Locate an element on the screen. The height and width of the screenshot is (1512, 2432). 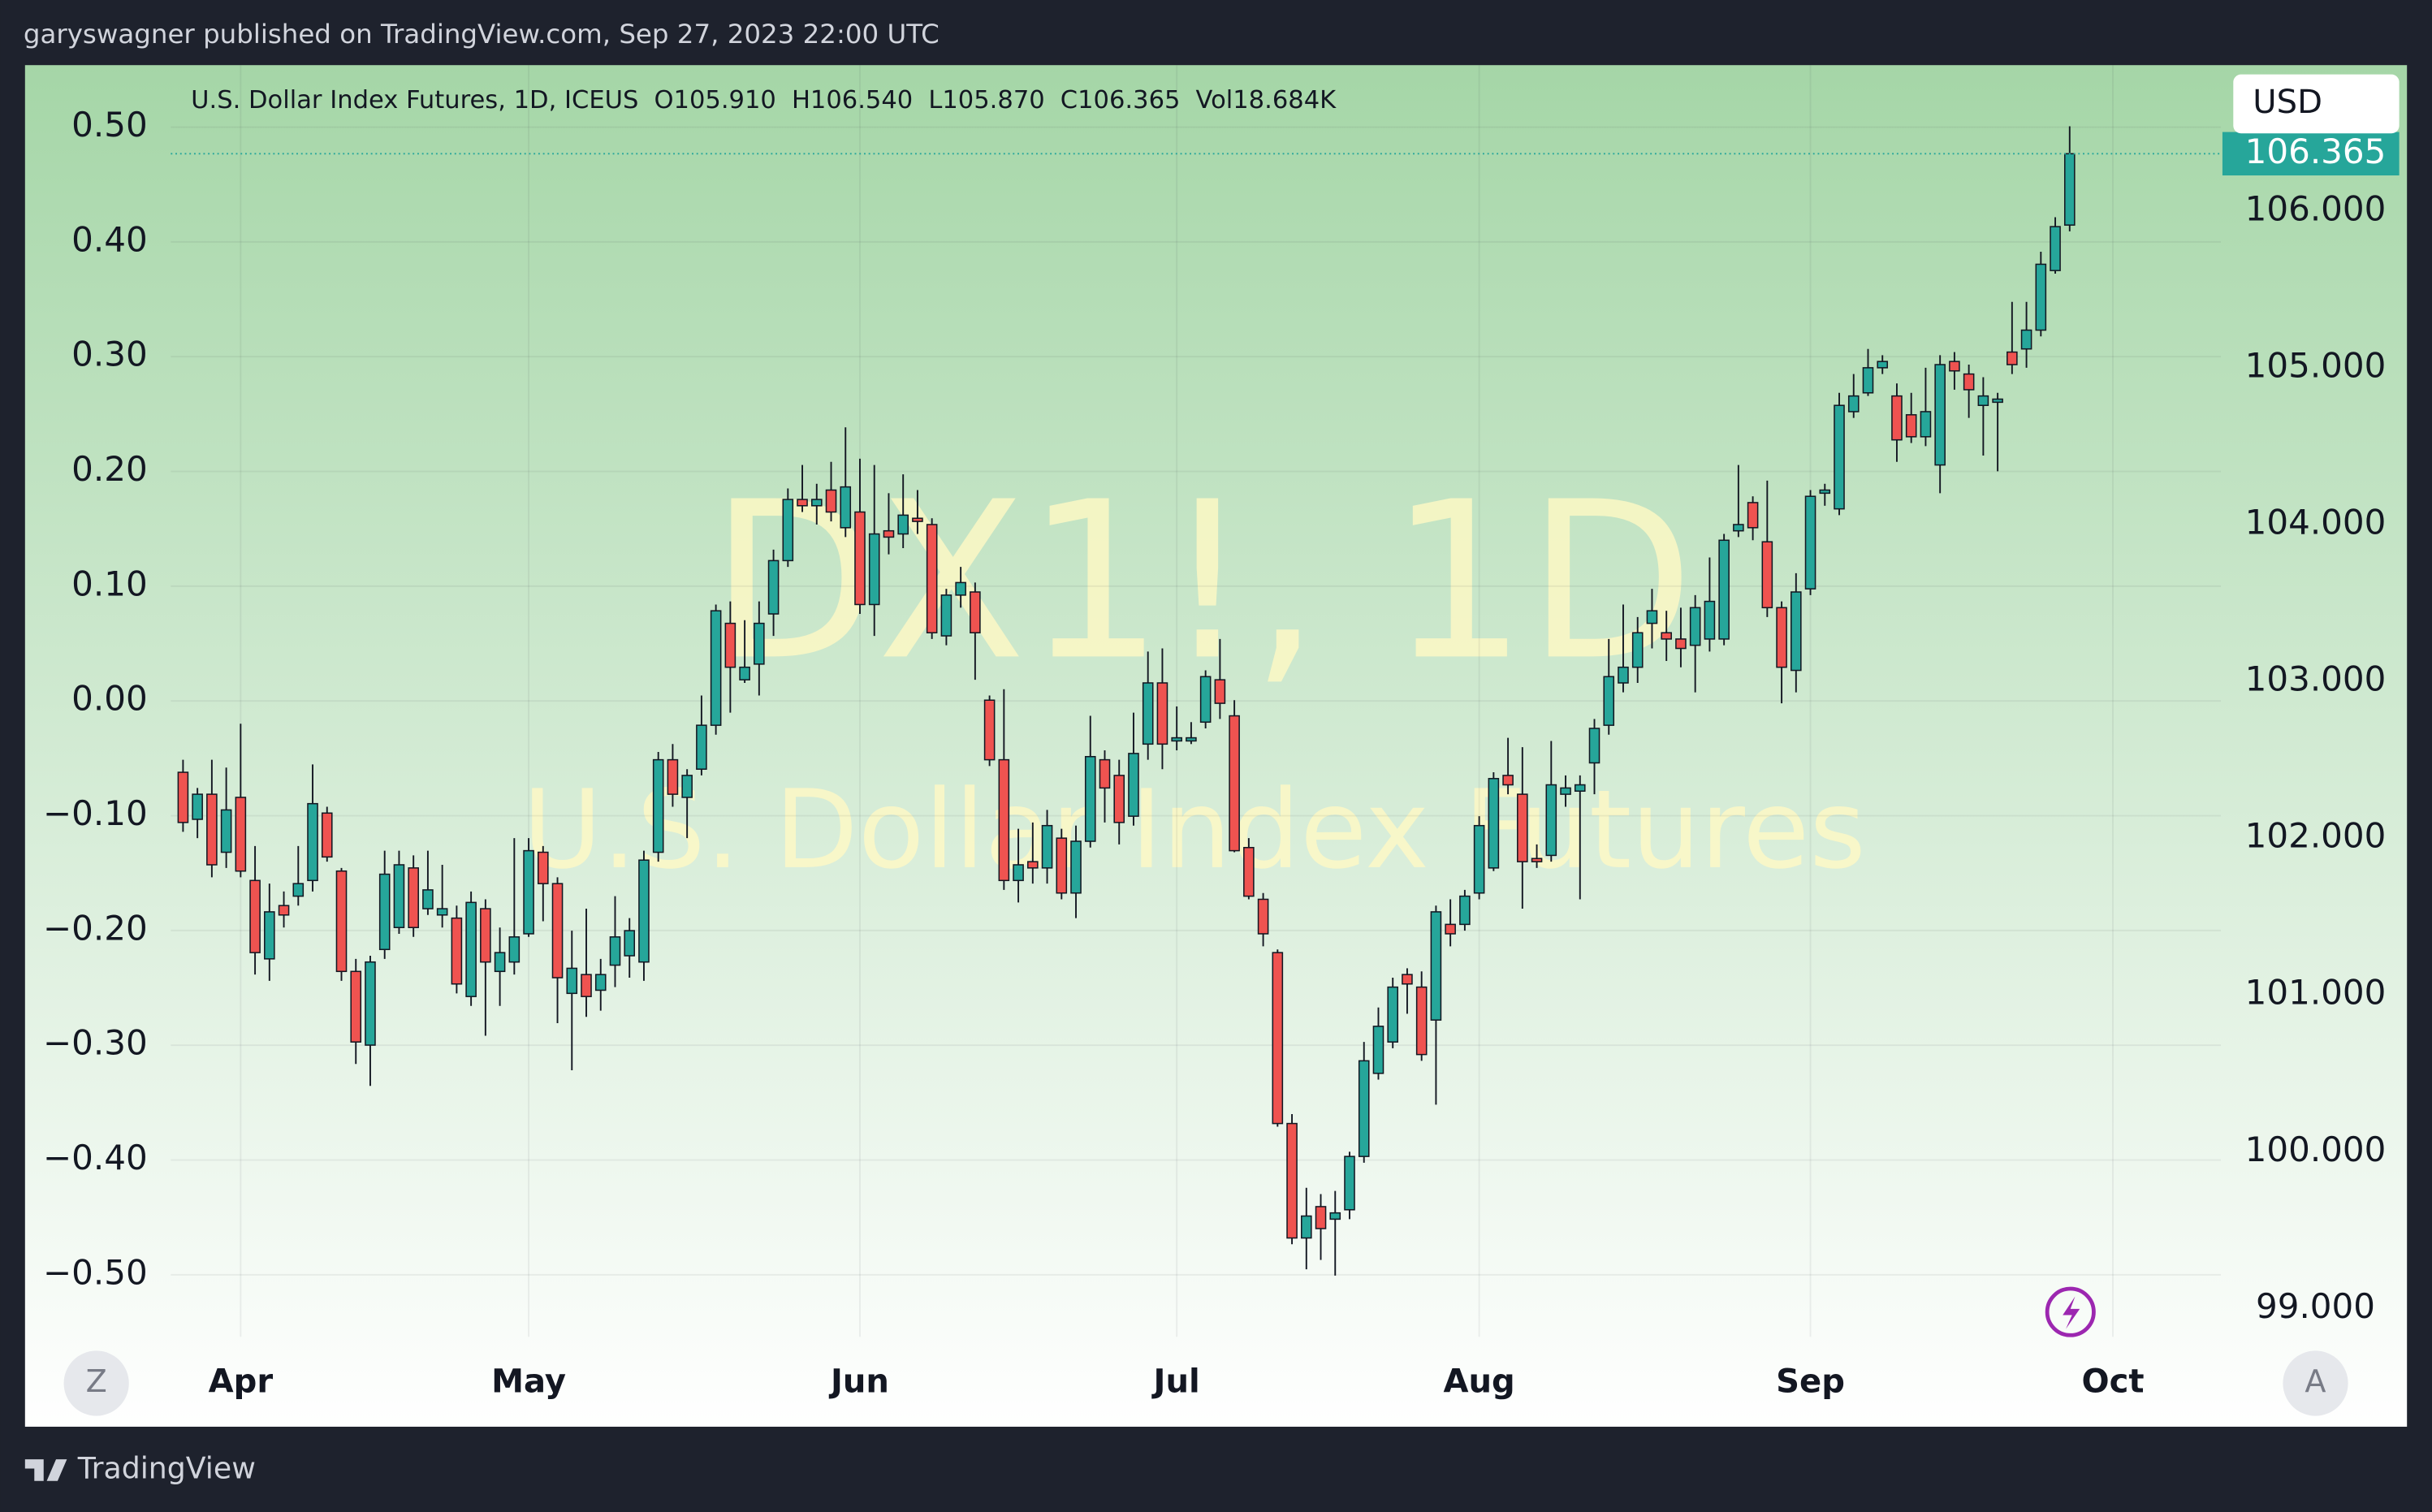
chart-title: U.S. Dollar Index Futures, 1D, ICEUS is located at coordinates (414, 100).